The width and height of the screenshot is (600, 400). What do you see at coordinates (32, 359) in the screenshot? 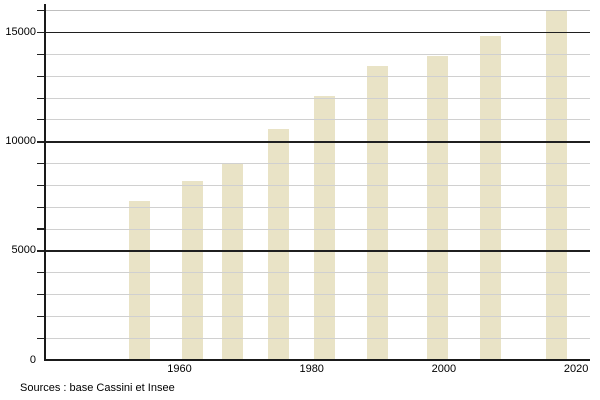
I see `y-tick-label: 0` at bounding box center [32, 359].